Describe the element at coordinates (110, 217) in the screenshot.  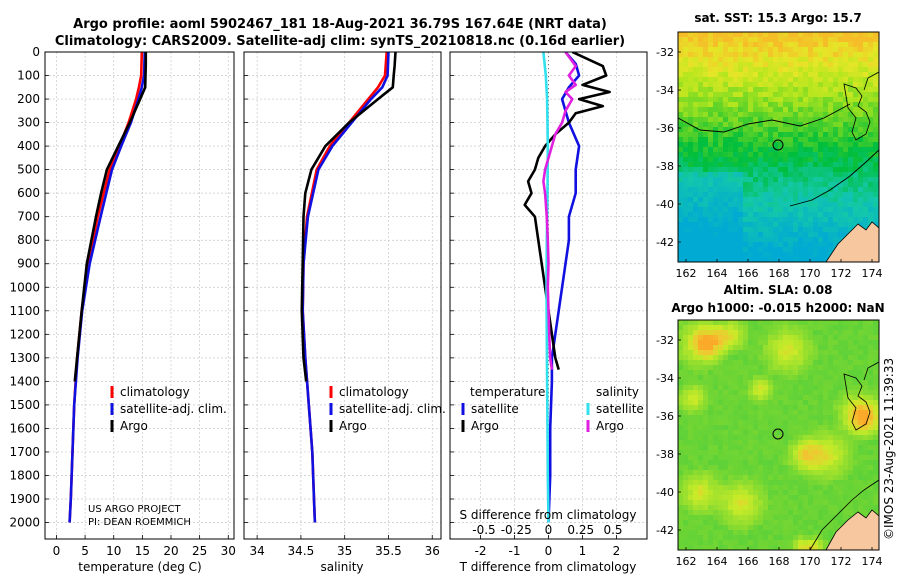
I see `series-line-argo` at that location.